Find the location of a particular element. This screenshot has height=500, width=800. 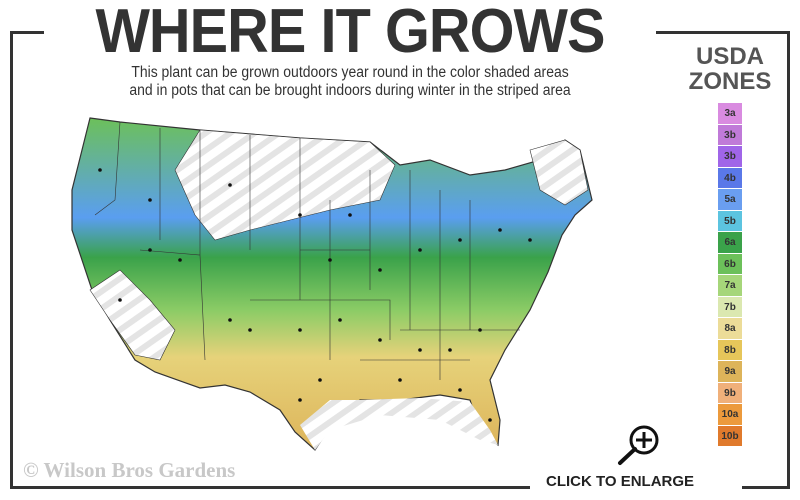

frame-bottom-left is located at coordinates (270, 487).